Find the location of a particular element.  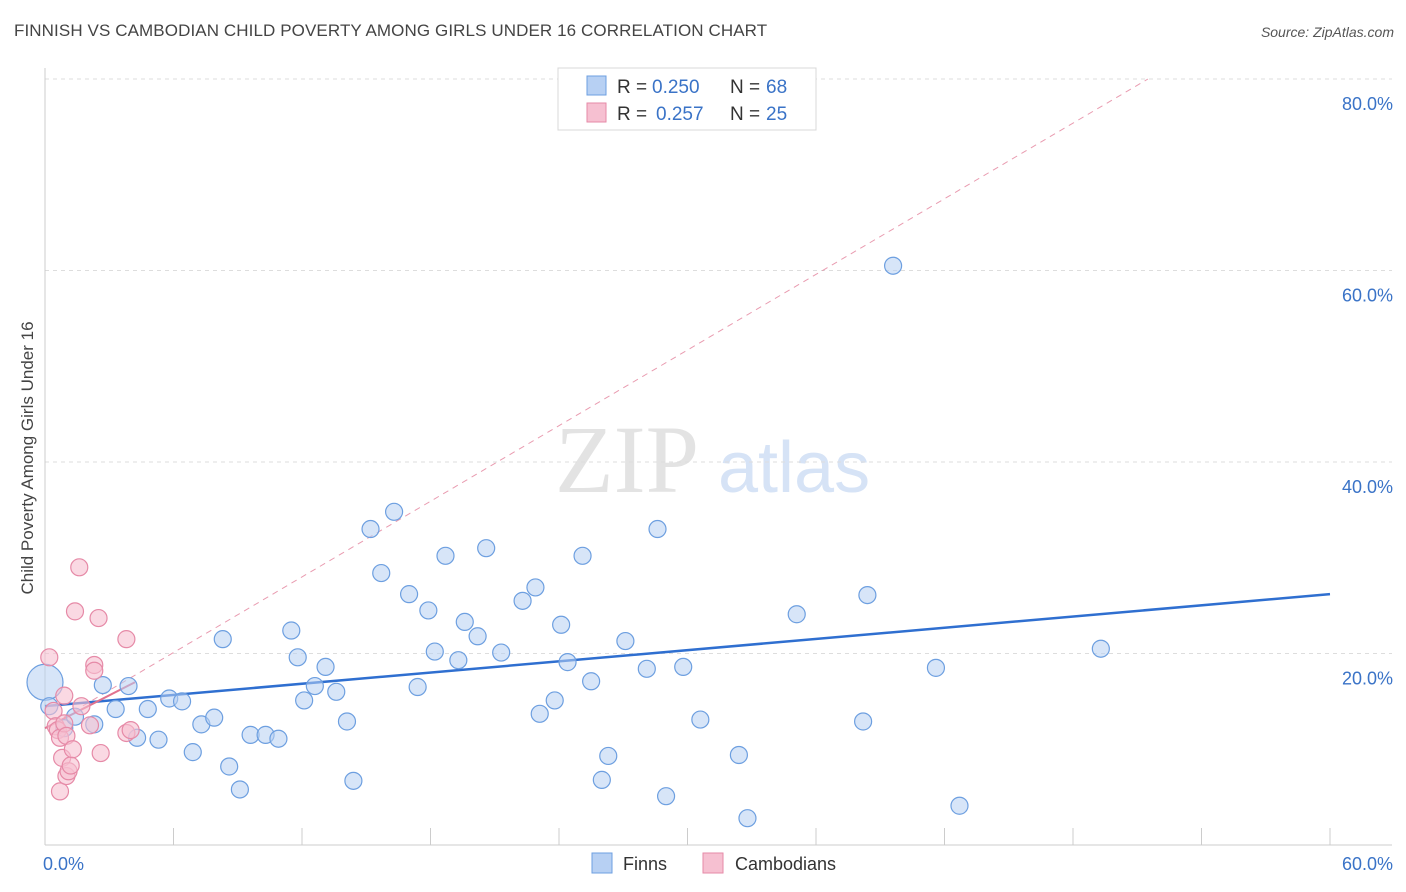

legend-r-value: 0.257 is located at coordinates (680, 114).